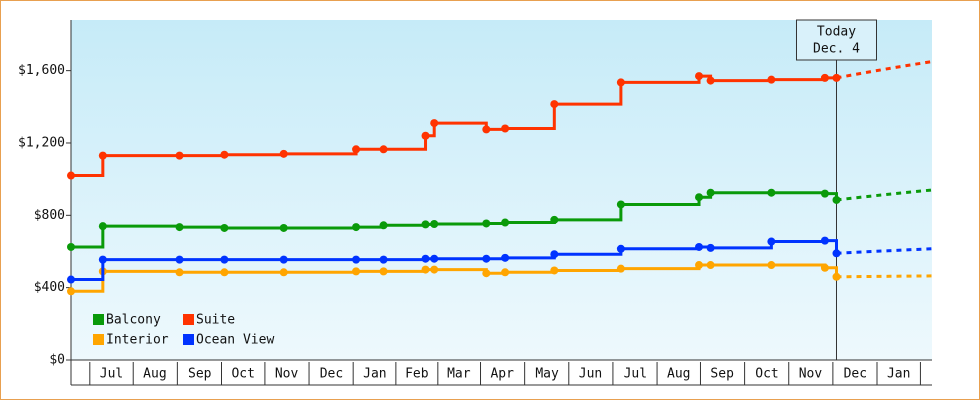  I want to click on x-tick-label: Feb, so click(417, 374).